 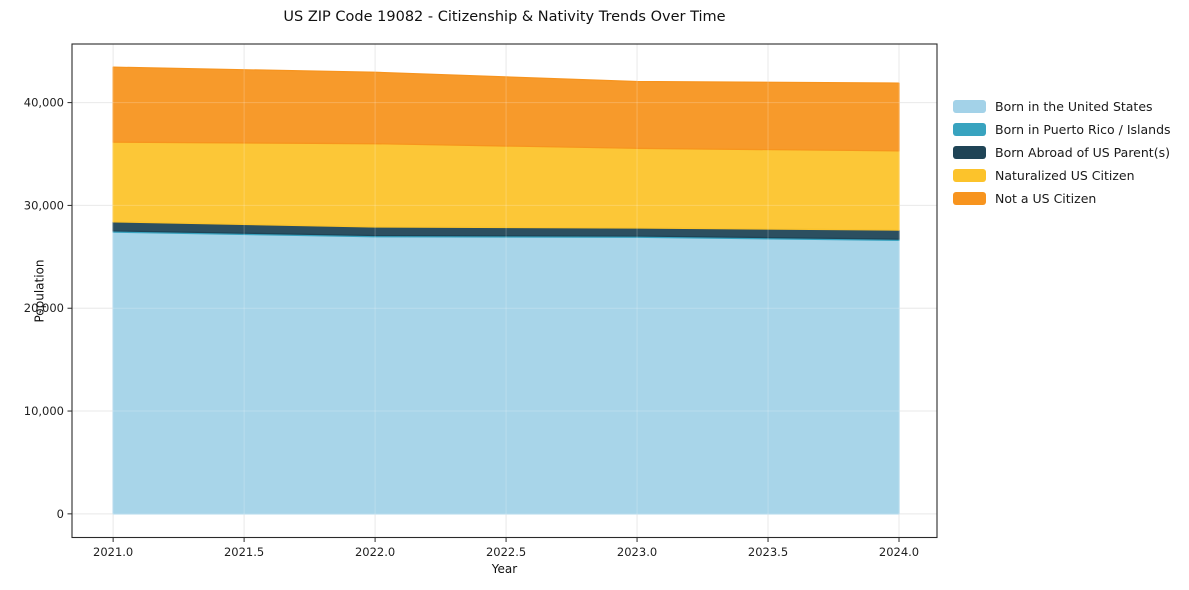 I want to click on x-tick-label: 2021.0, so click(x=113, y=552).